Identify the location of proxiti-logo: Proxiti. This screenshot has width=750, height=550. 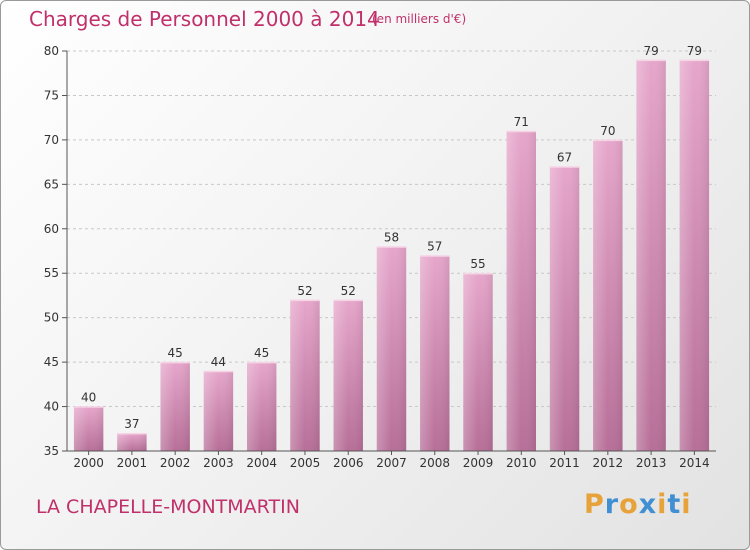
(638, 504).